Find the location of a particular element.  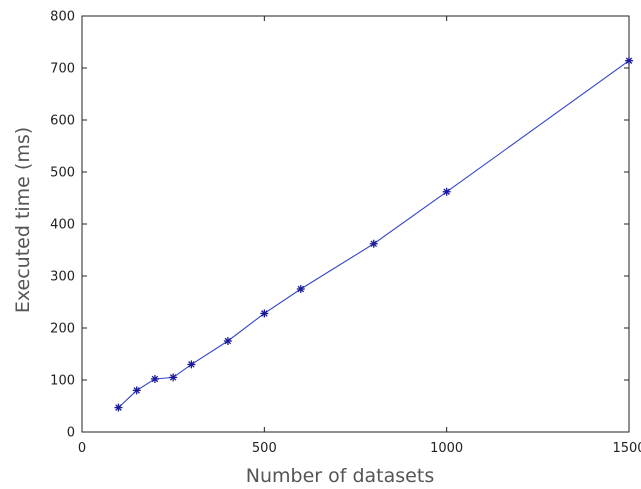

y-tick-label: 200 is located at coordinates (62, 329).